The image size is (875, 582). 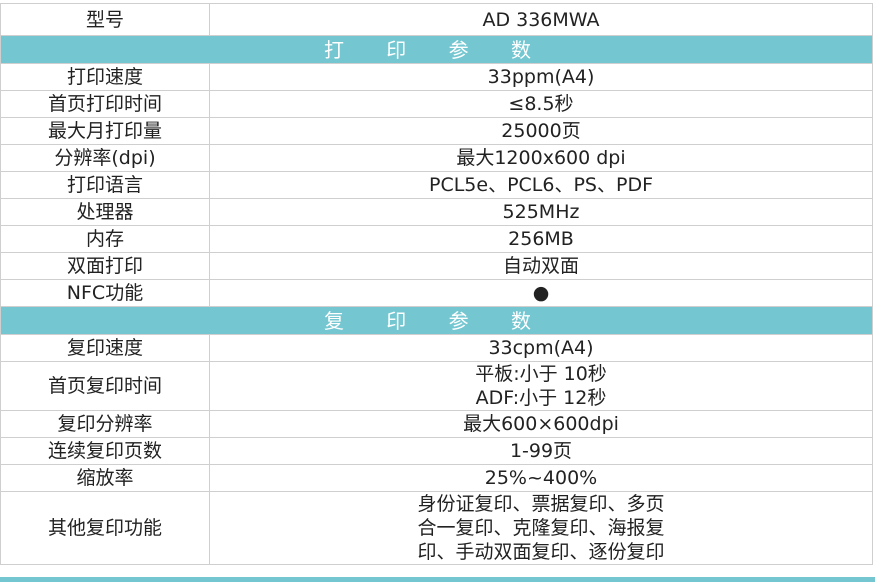 I want to click on spec-value-cell: 25000页, so click(x=541, y=131).